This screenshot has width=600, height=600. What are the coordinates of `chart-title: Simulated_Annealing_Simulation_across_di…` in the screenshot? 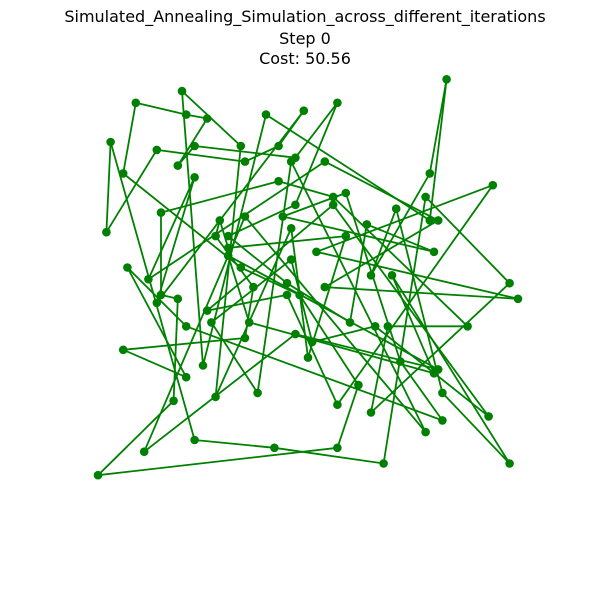 It's located at (304, 17).